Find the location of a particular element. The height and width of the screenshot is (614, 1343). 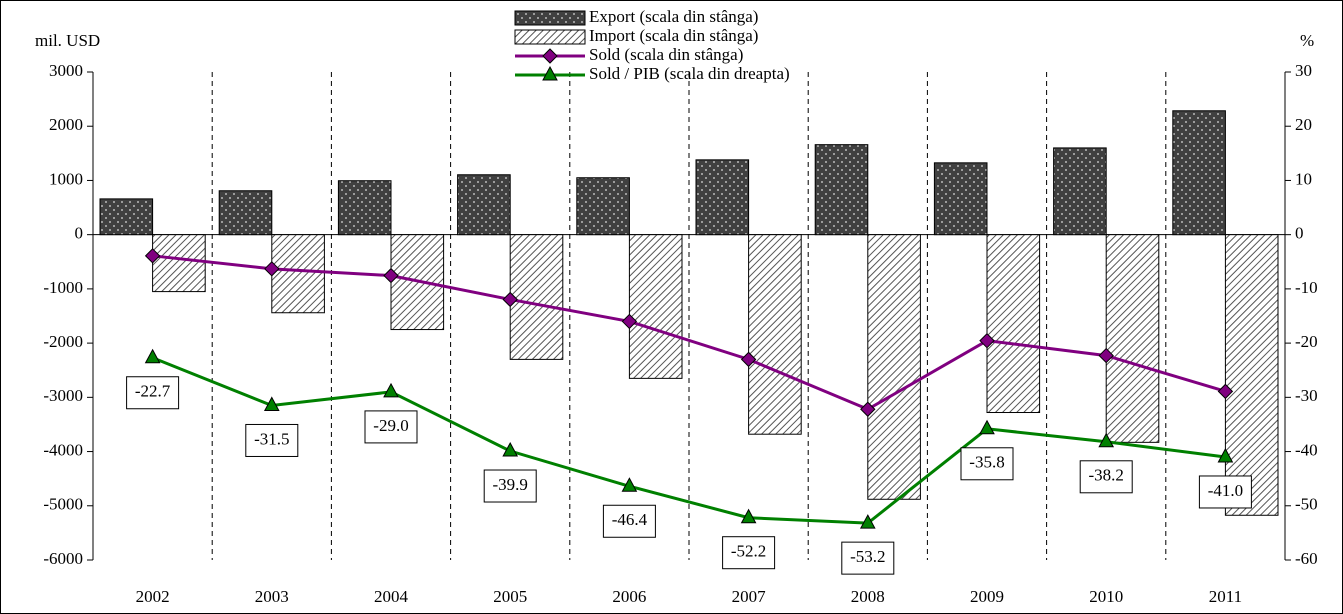

y2-tick-label: 10 is located at coordinates (1303, 178).